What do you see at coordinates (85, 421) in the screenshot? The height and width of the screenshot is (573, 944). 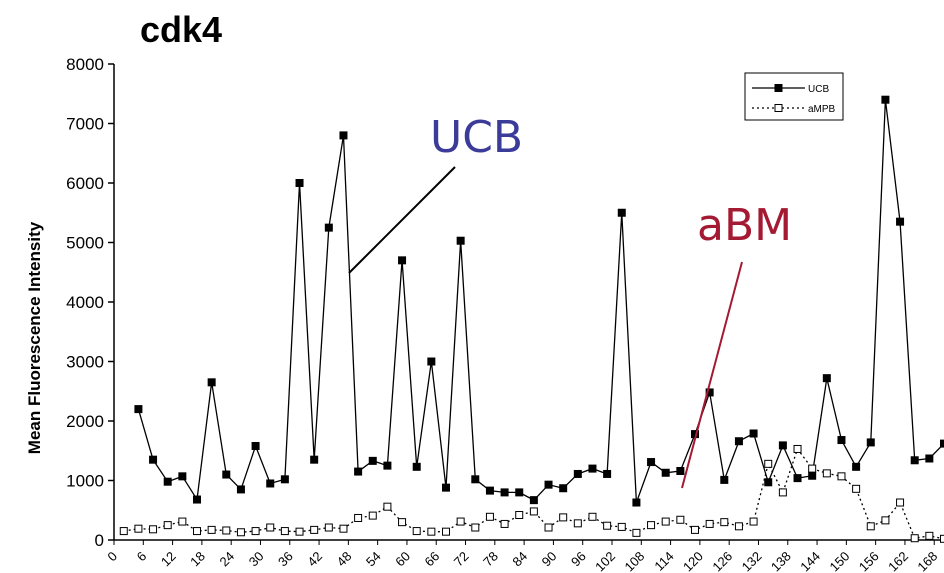 I see `y-tick-label: 2000` at bounding box center [85, 421].